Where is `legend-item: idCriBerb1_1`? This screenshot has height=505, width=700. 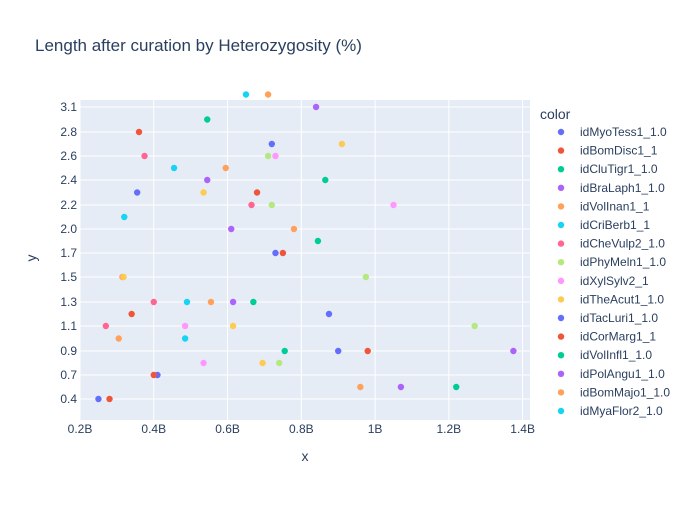 legend-item: idCriBerb1_1 is located at coordinates (604, 225).